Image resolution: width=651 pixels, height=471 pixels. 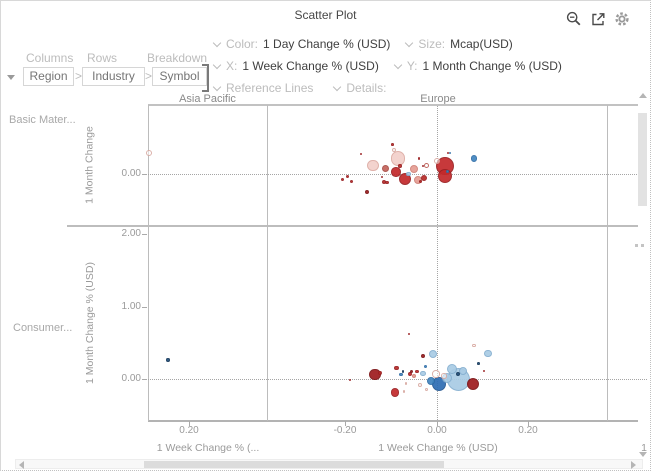 What do you see at coordinates (131, 378) in the screenshot?
I see `y-tick-label: 0.00` at bounding box center [131, 378].